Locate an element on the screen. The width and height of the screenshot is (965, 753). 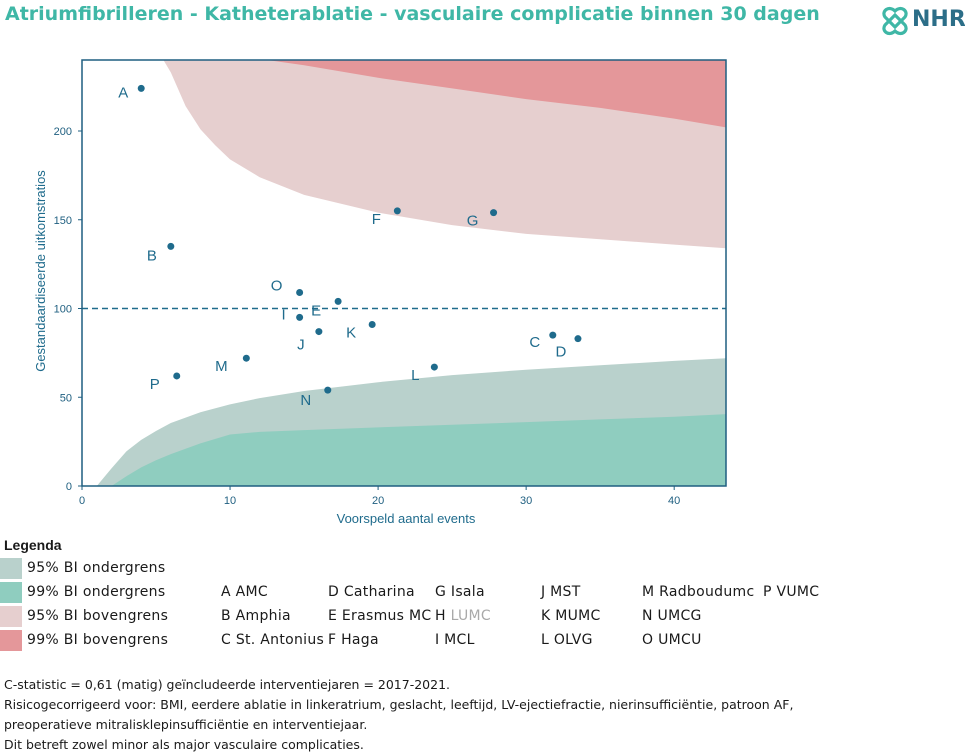
legend-title: Legenda is located at coordinates (33, 545).